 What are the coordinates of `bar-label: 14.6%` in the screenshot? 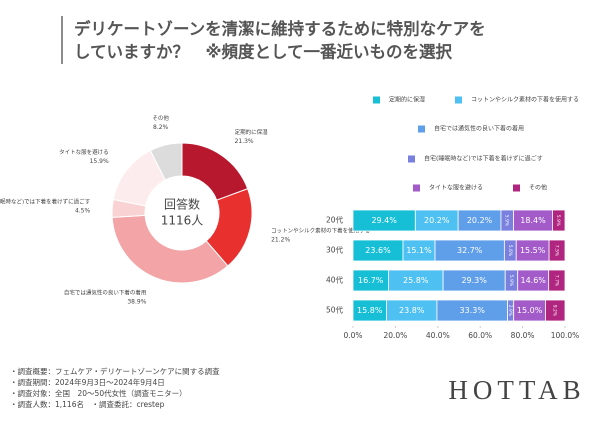 It's located at (533, 280).